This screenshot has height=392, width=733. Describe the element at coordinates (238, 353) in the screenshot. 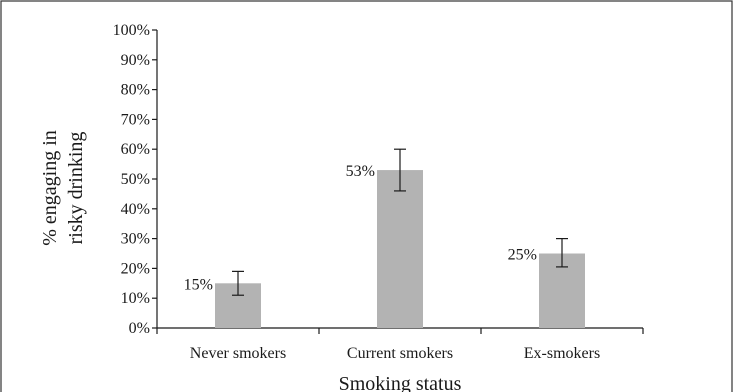

I see `x-tick-label: Never smokers` at that location.